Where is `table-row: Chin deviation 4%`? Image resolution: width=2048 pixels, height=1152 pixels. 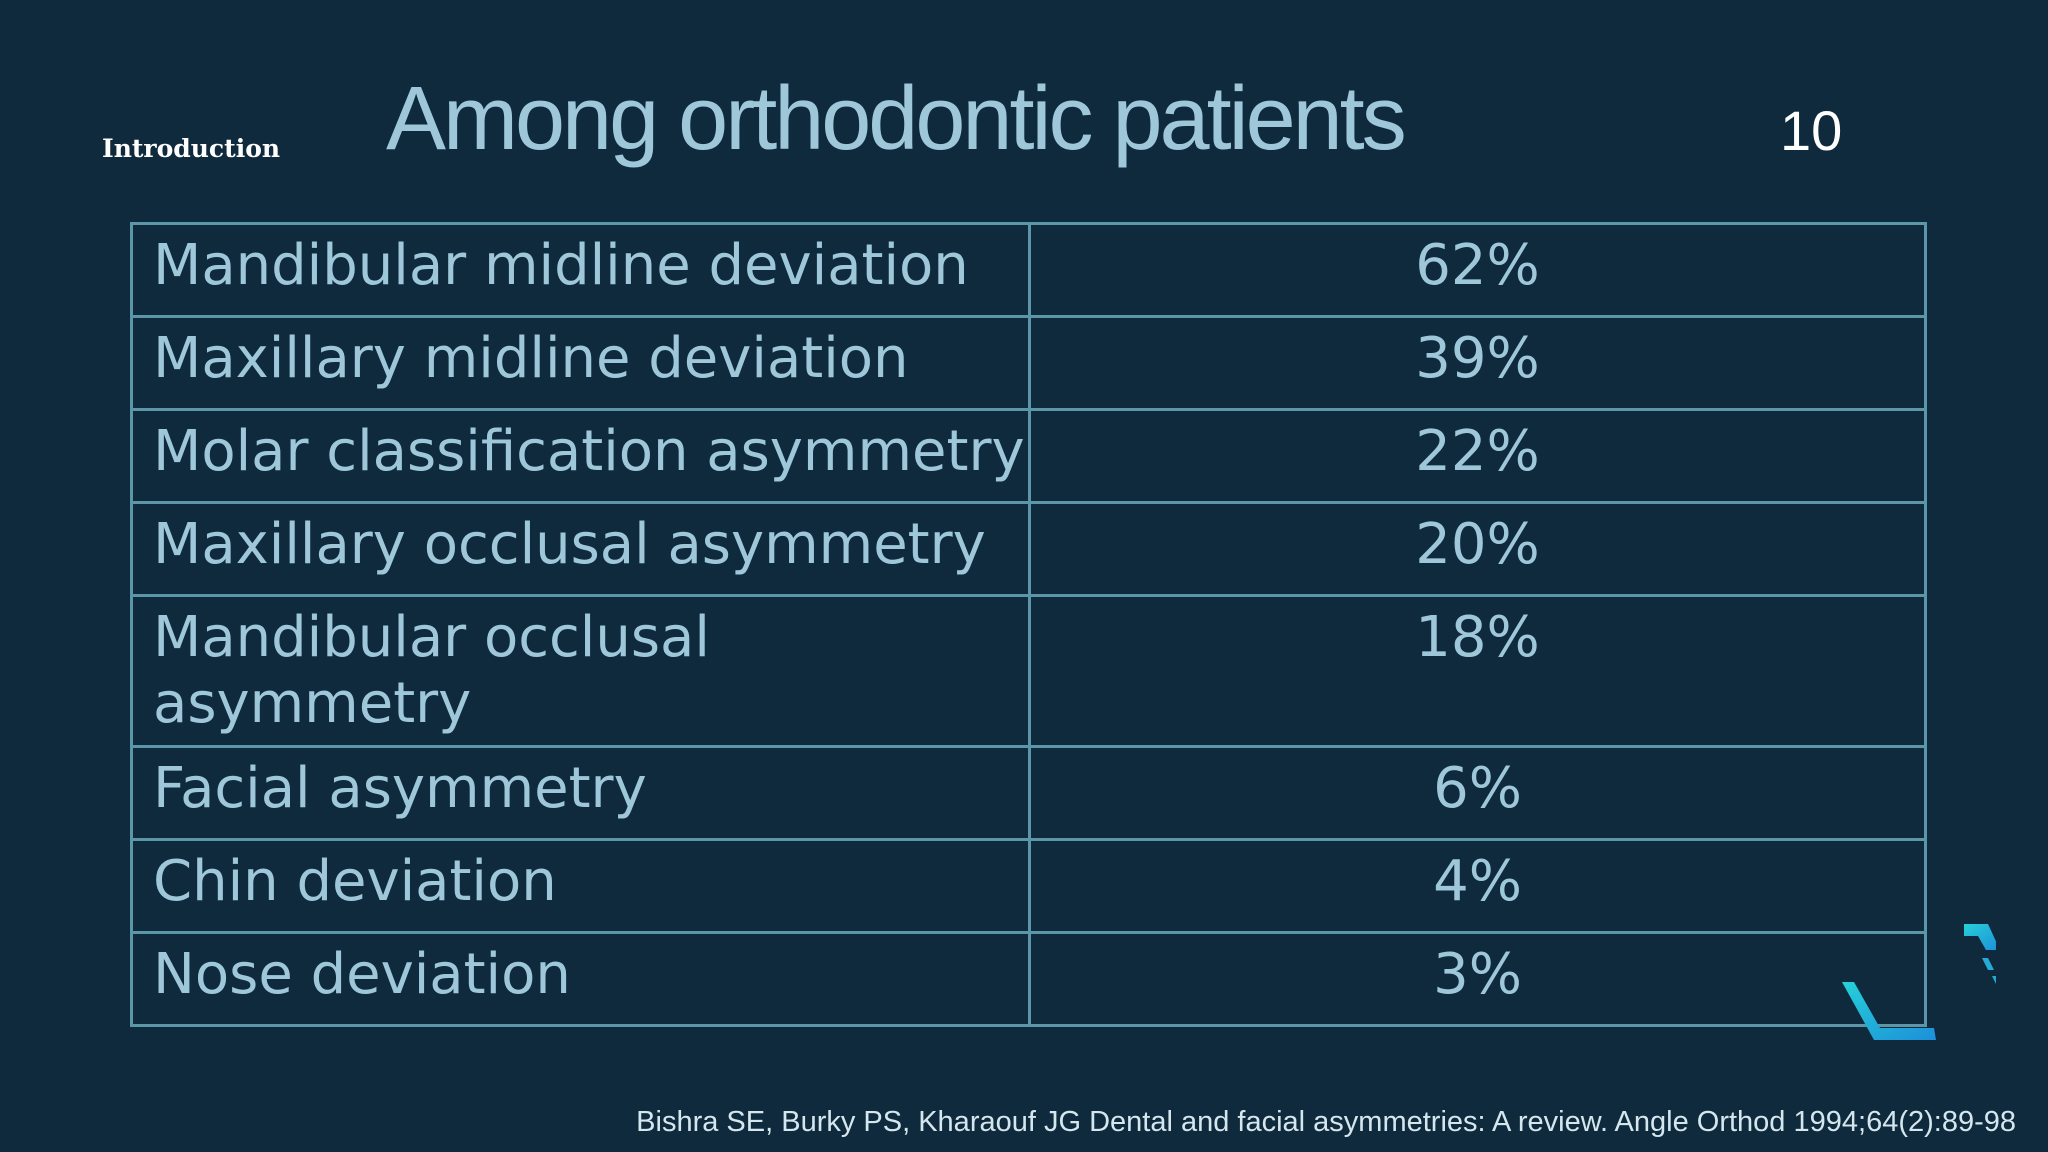
table-row: Chin deviation 4% is located at coordinates (1028, 886).